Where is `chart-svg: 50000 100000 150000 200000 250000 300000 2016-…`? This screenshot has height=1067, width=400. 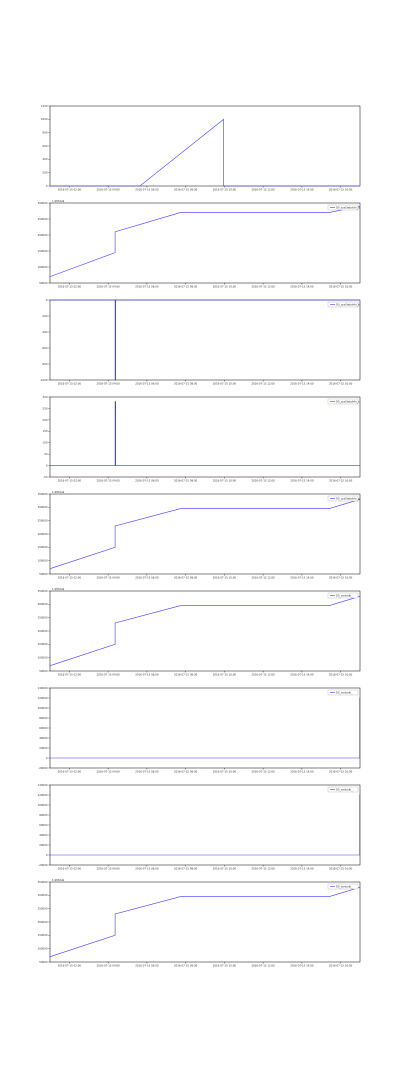 chart-svg: 50000 100000 150000 200000 250000 300000 2016-… is located at coordinates (199, 244).